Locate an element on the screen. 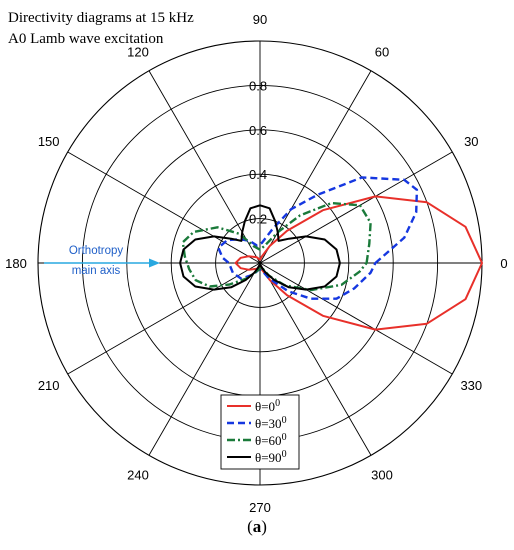 Image resolution: width=514 pixels, height=550 pixels. angle-tick-label-150: 150 is located at coordinates (49, 141).